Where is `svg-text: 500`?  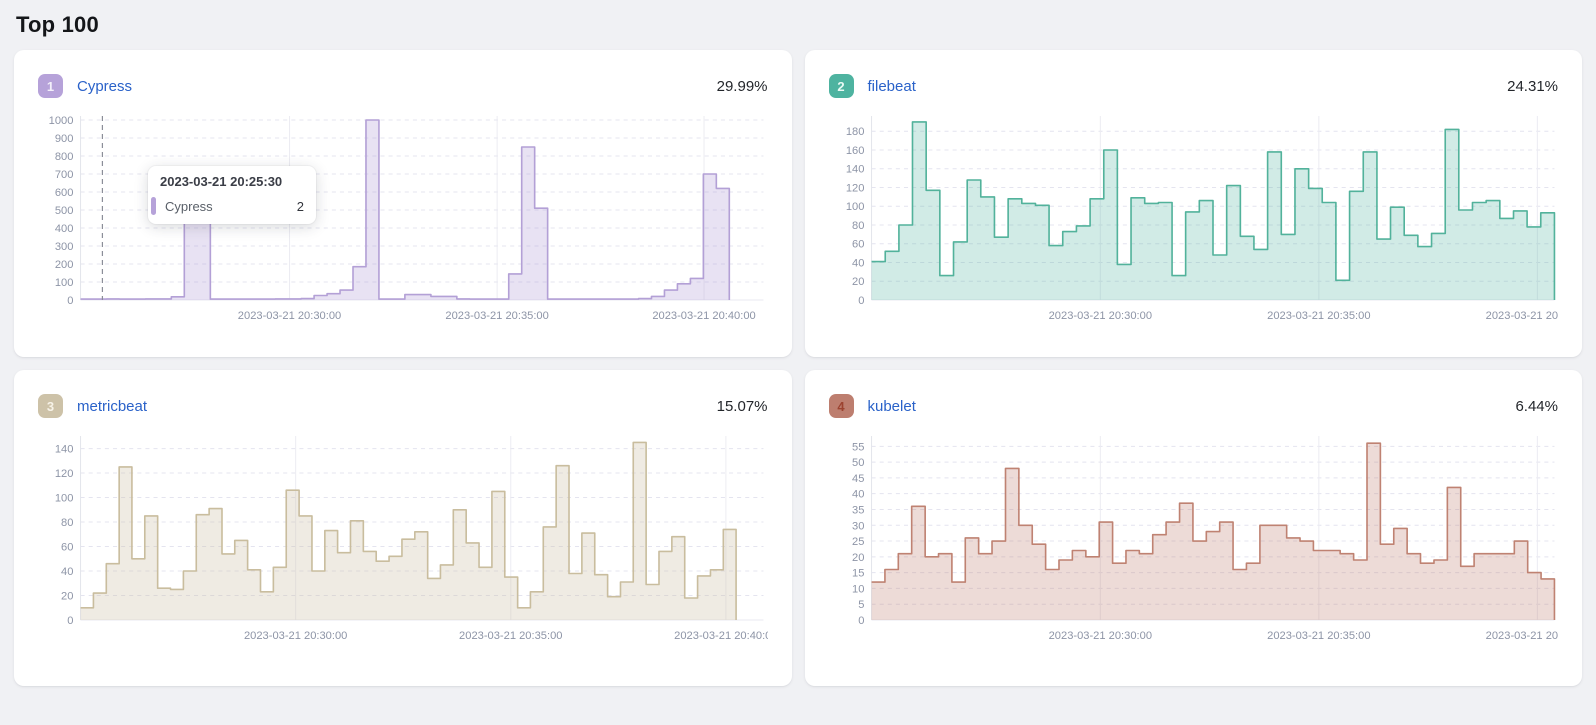
svg-text: 500 is located at coordinates (64, 211).